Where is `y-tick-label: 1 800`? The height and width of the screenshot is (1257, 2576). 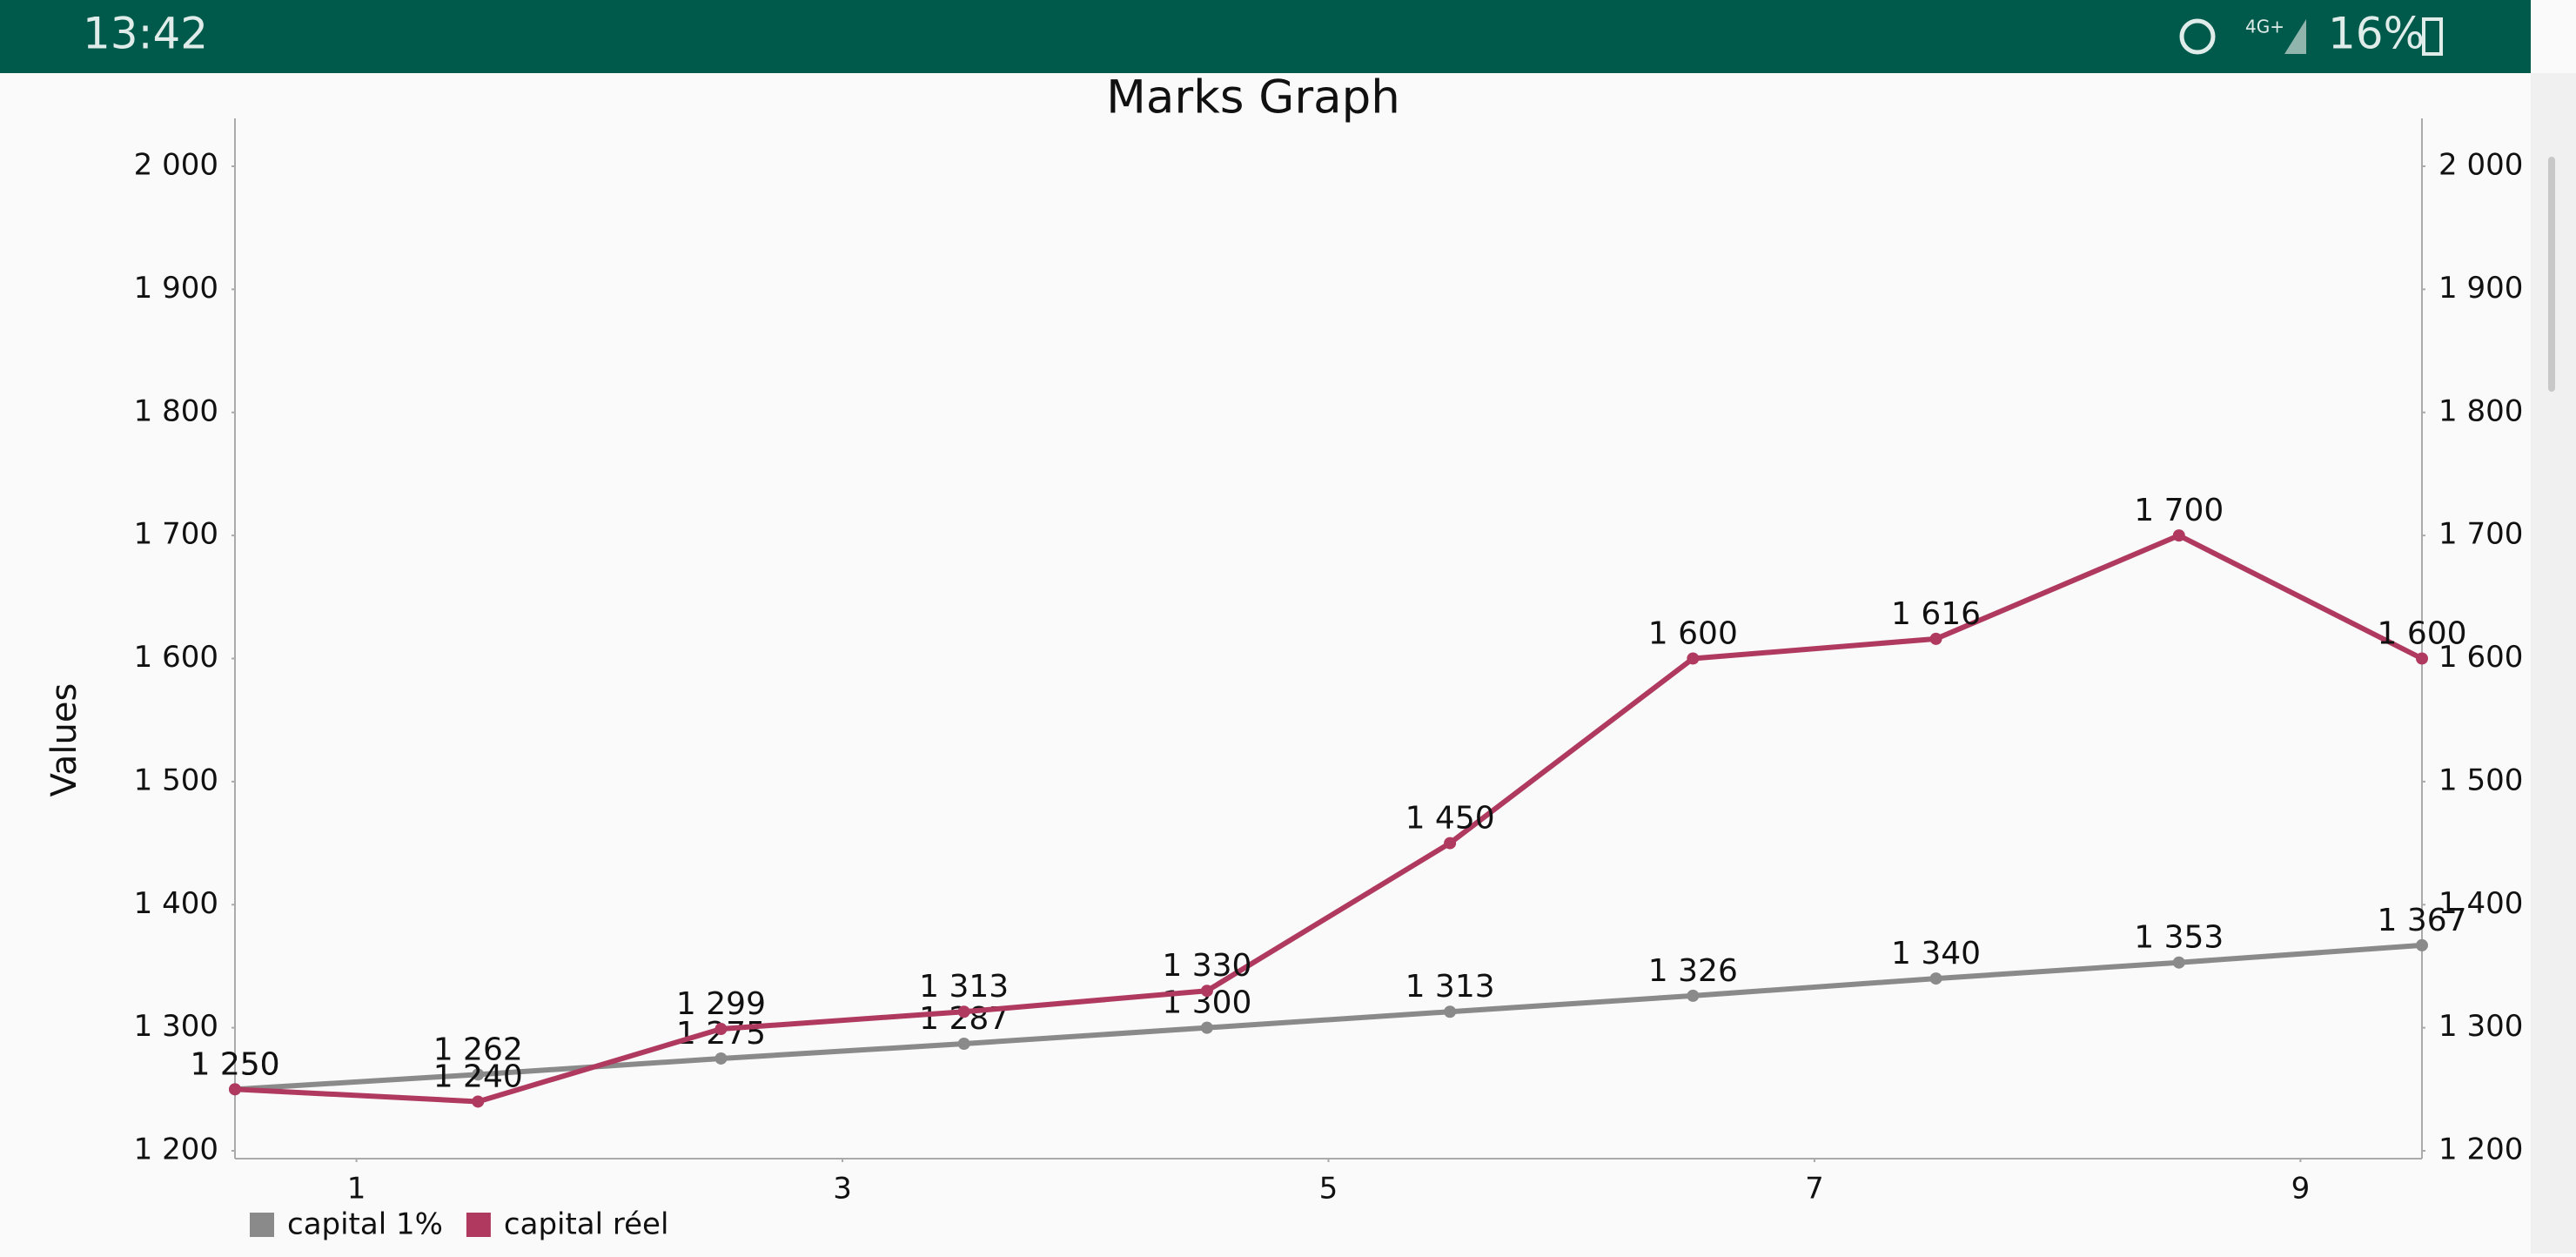 y-tick-label: 1 800 is located at coordinates (176, 411).